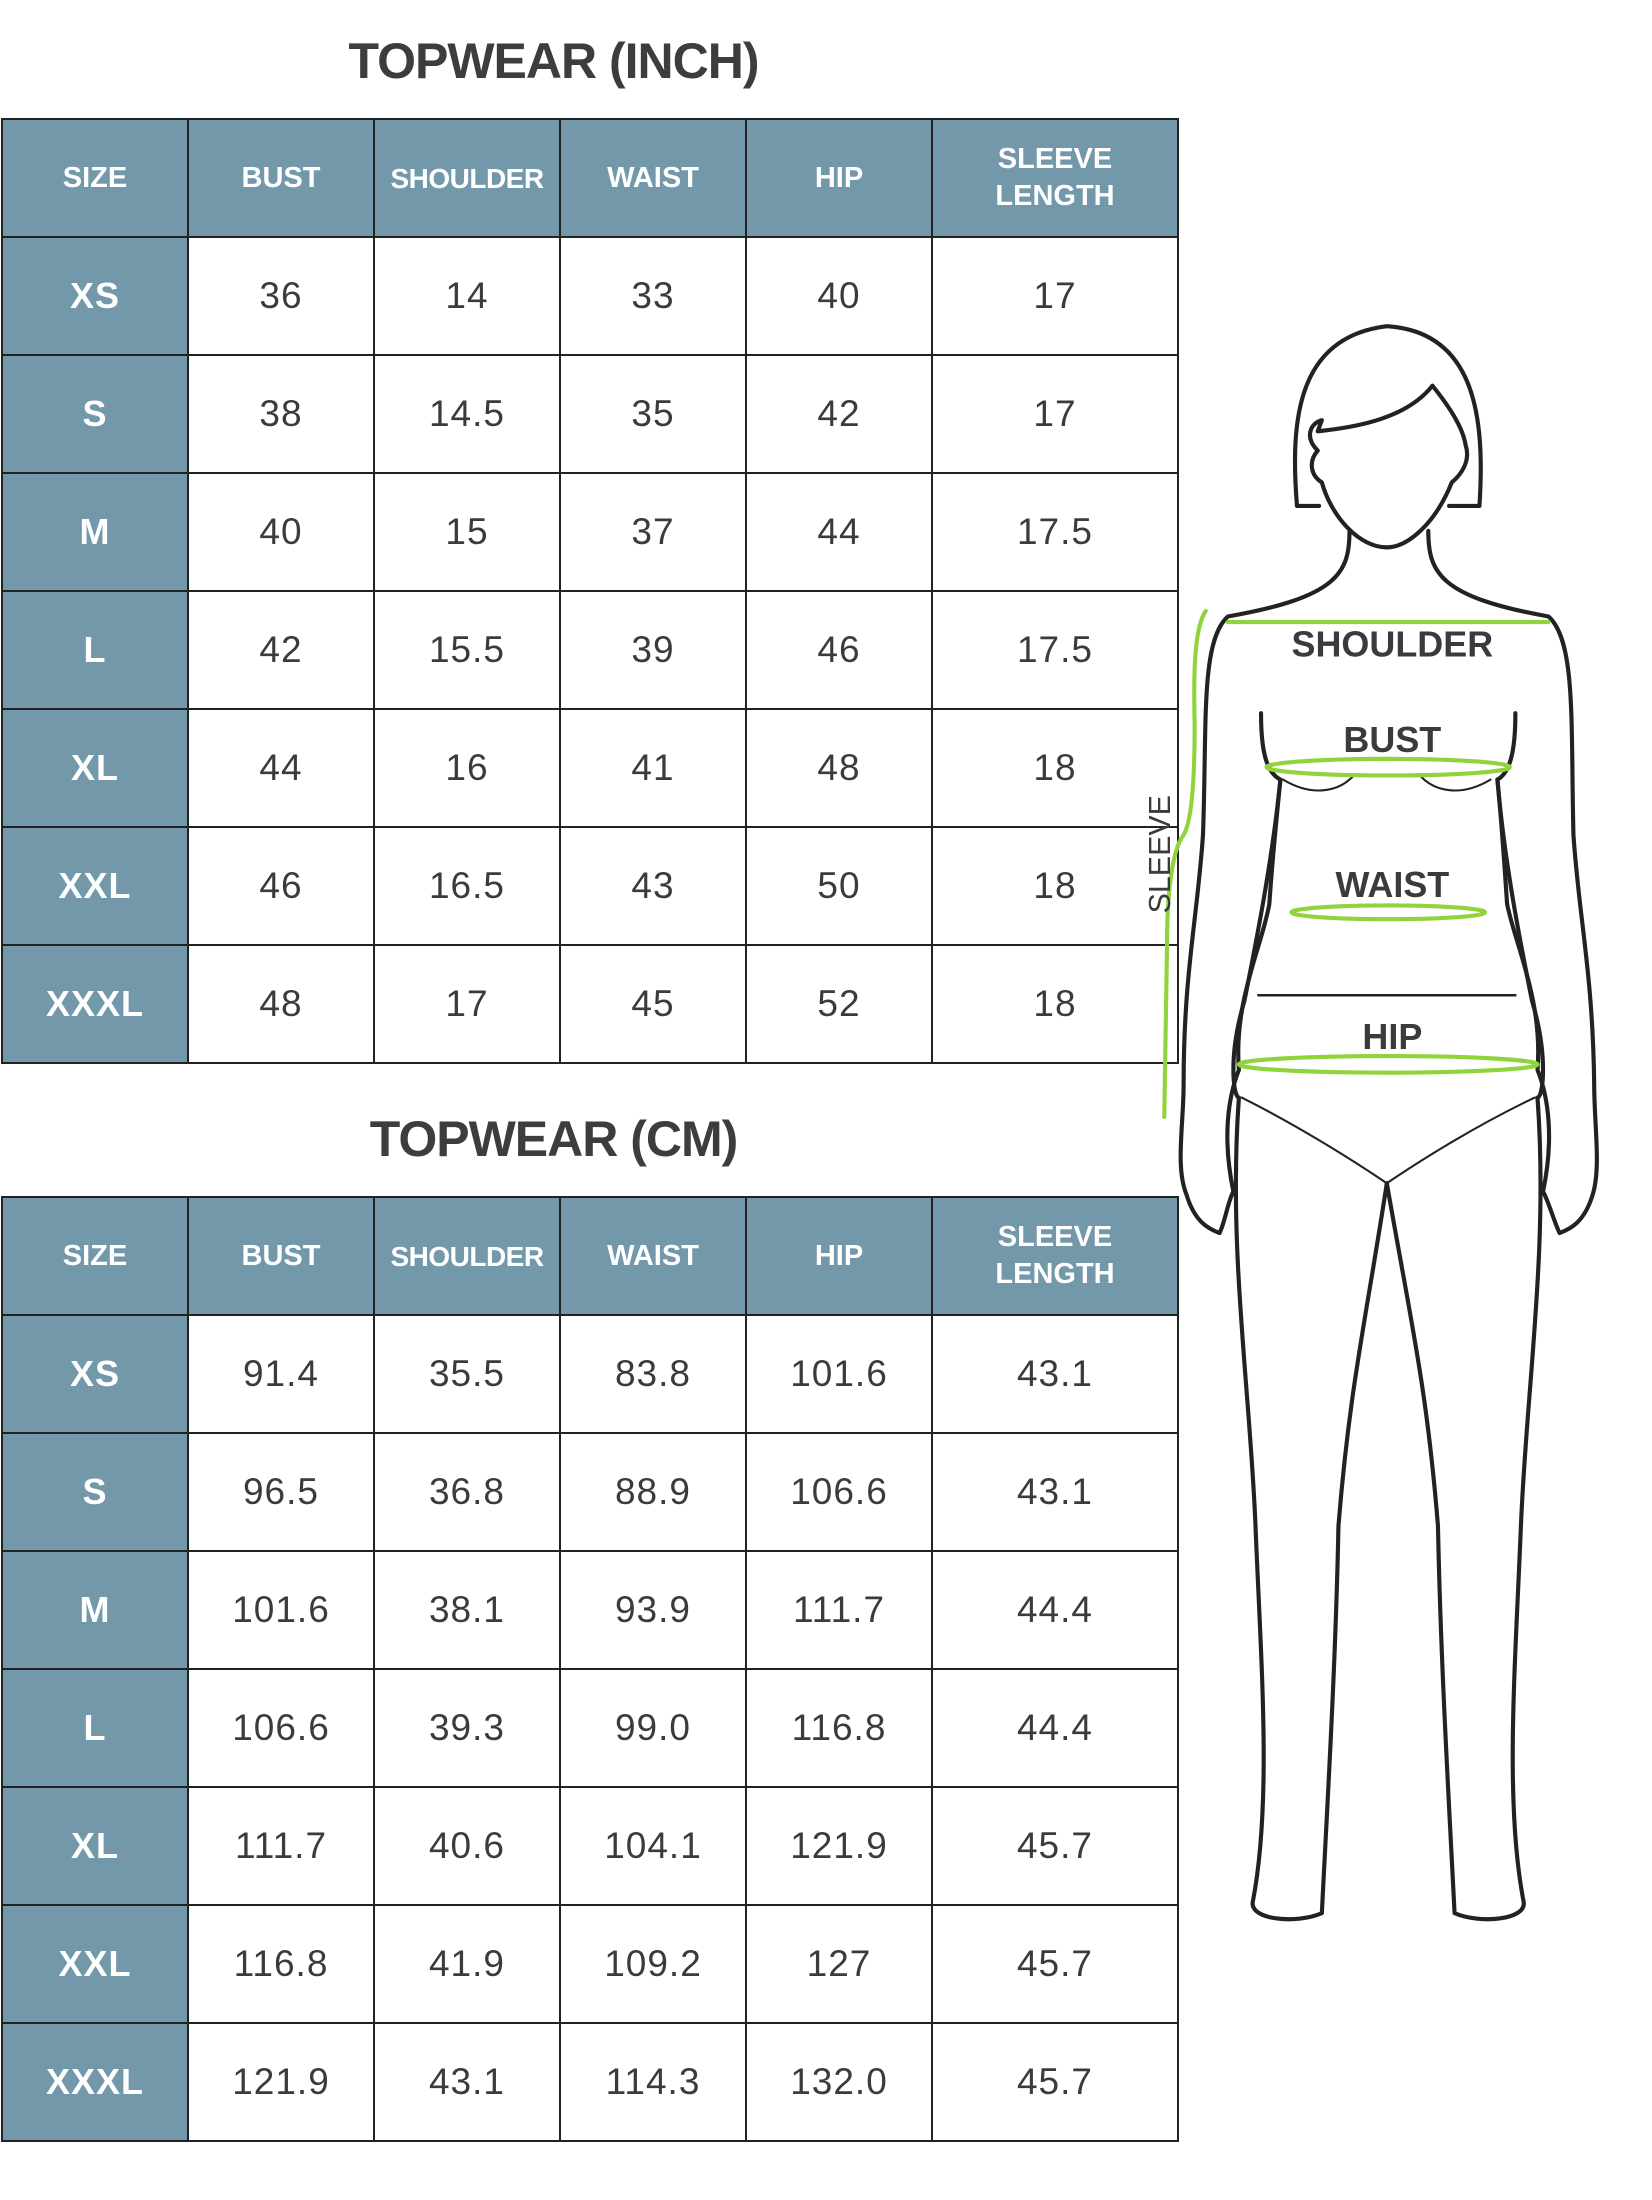 This screenshot has height=2200, width=1652. I want to click on measurement-cell: 127, so click(839, 1964).